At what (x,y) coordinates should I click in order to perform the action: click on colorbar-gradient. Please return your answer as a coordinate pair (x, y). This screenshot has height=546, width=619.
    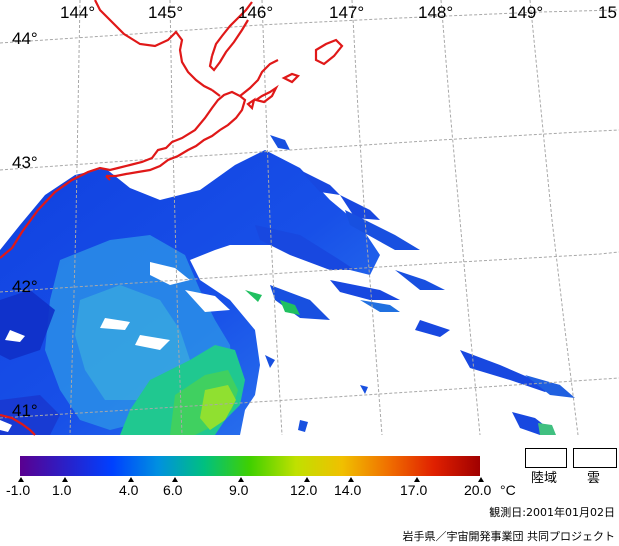
    Looking at the image, I should click on (250, 466).